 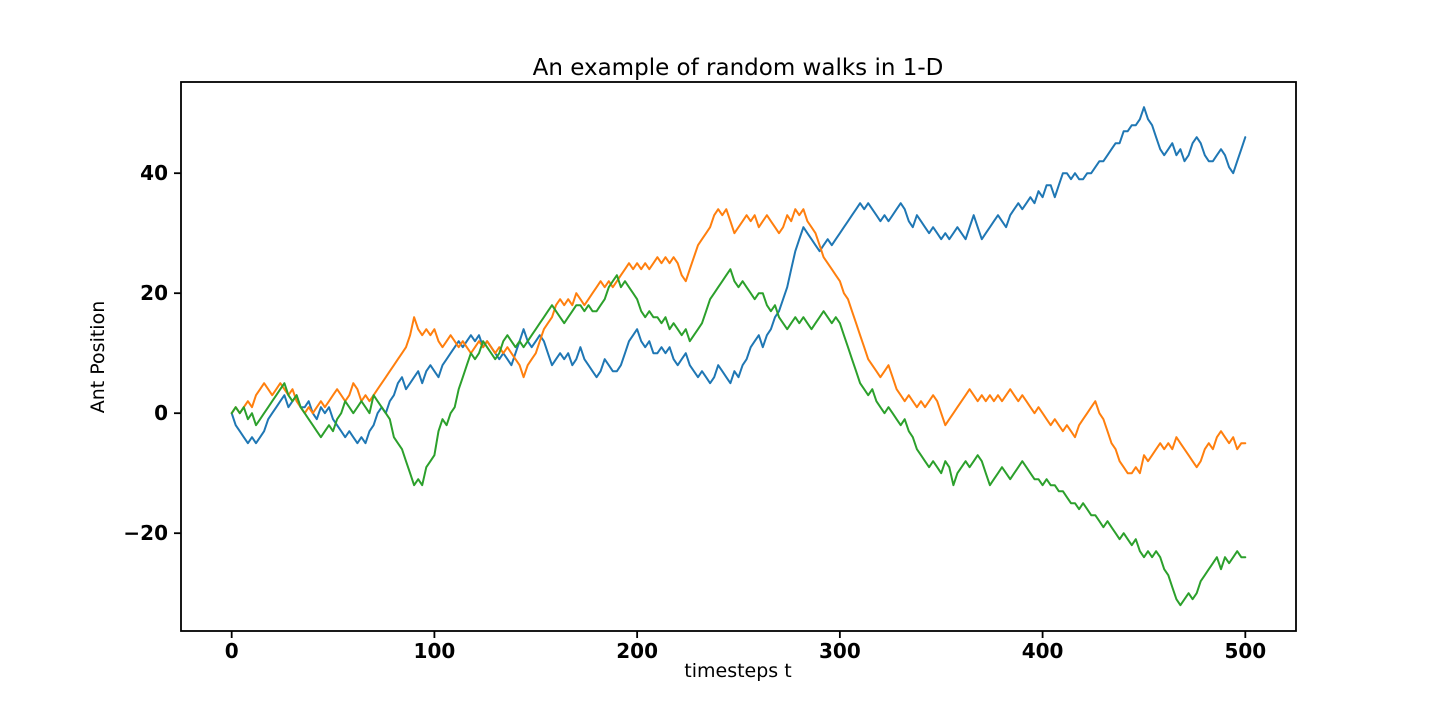 I want to click on x-tick-label: 200, so click(x=637, y=651).